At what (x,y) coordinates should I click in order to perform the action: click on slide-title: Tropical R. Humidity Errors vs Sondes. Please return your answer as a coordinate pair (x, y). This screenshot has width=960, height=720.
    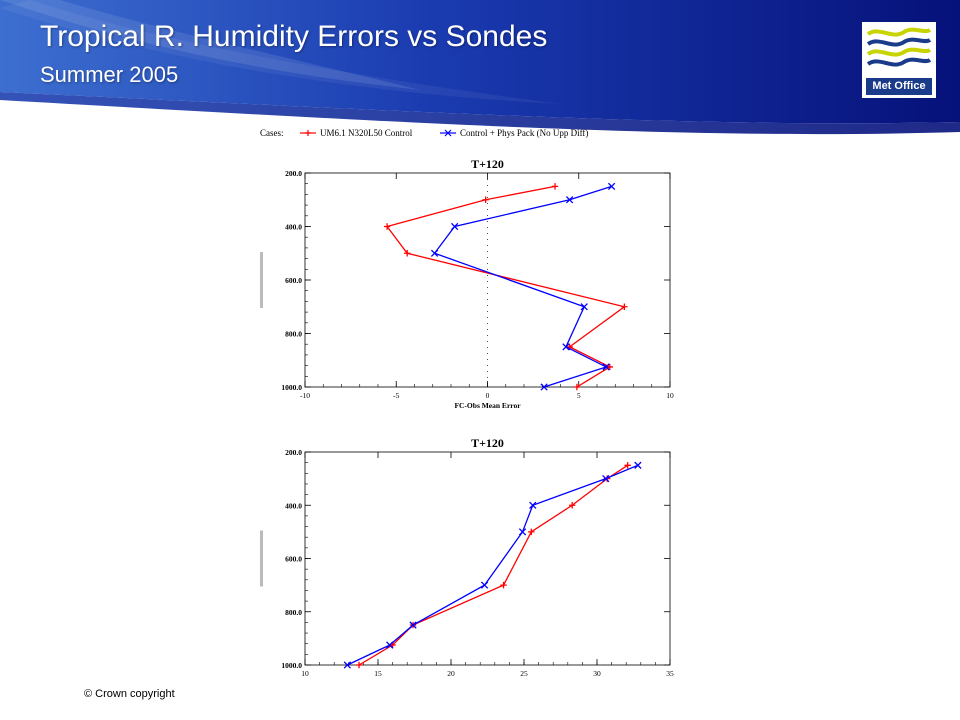
    Looking at the image, I should click on (294, 36).